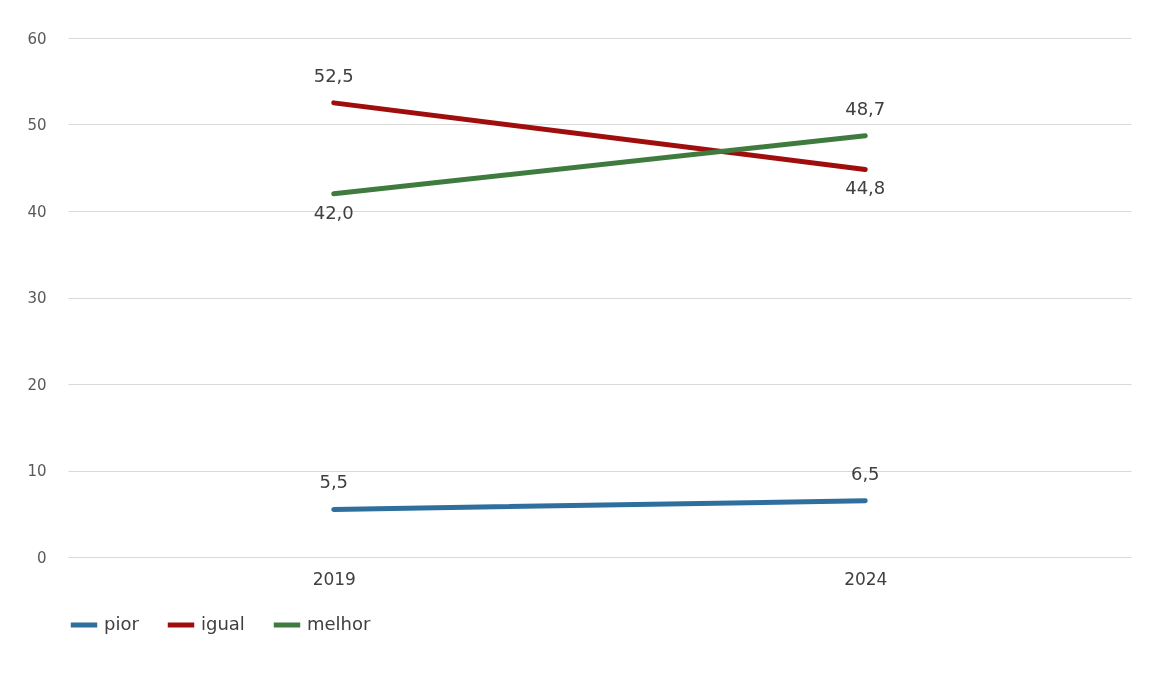 The width and height of the screenshot is (1153, 675). Describe the element at coordinates (333, 75) in the screenshot. I see `data-label: 52,5` at that location.